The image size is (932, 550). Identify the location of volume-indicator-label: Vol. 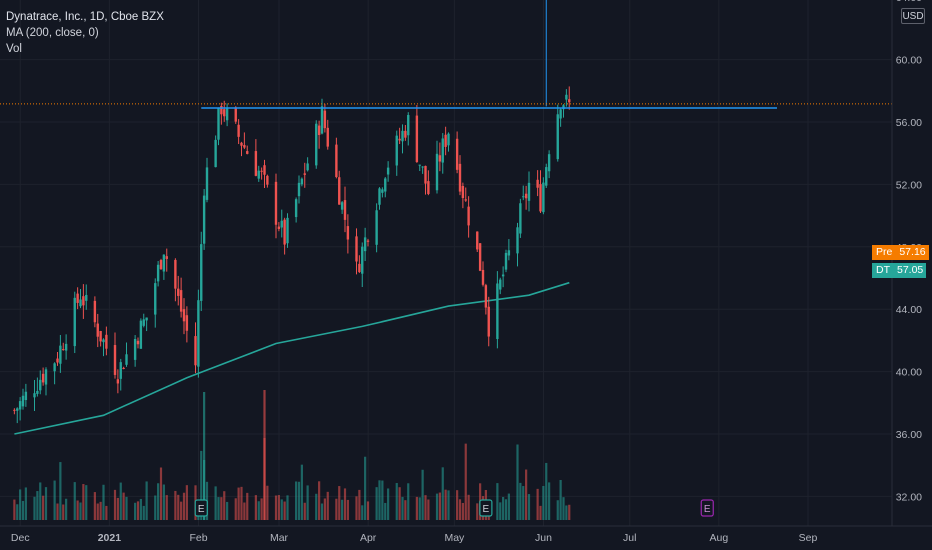
(14, 49).